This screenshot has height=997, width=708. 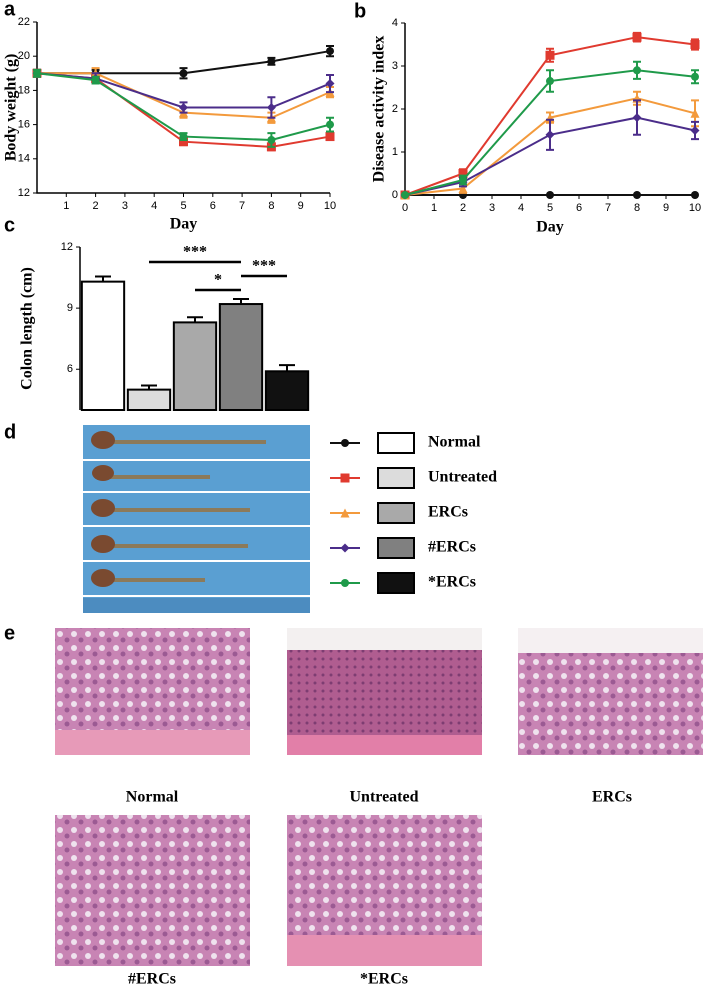 I want to click on y-tick-label: 4, so click(x=395, y=23).